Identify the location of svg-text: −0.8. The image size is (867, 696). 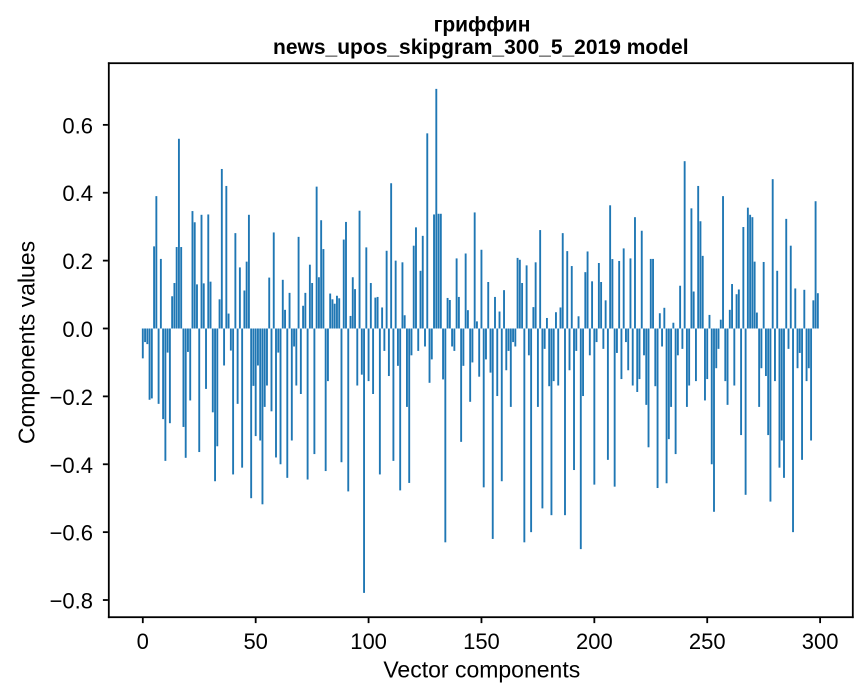
(71, 601).